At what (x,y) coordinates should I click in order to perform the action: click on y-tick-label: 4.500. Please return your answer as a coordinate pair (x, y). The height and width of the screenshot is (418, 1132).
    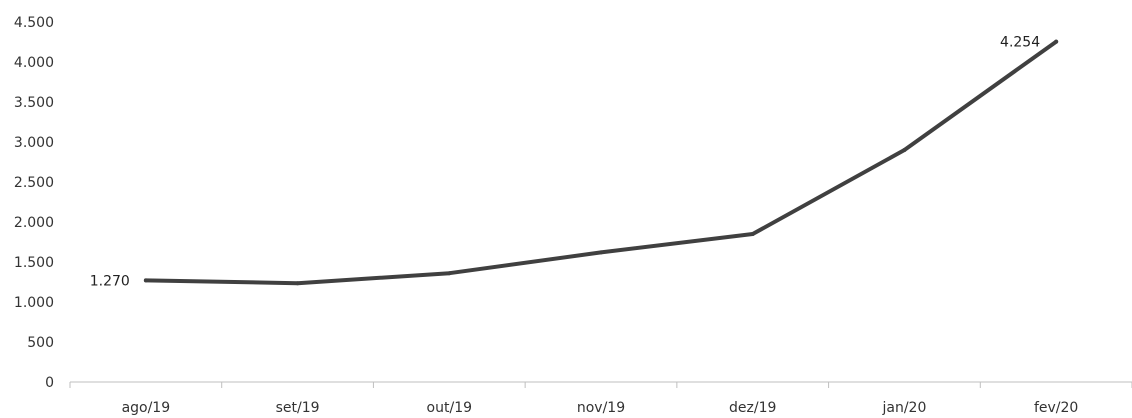
    Looking at the image, I should click on (34, 23).